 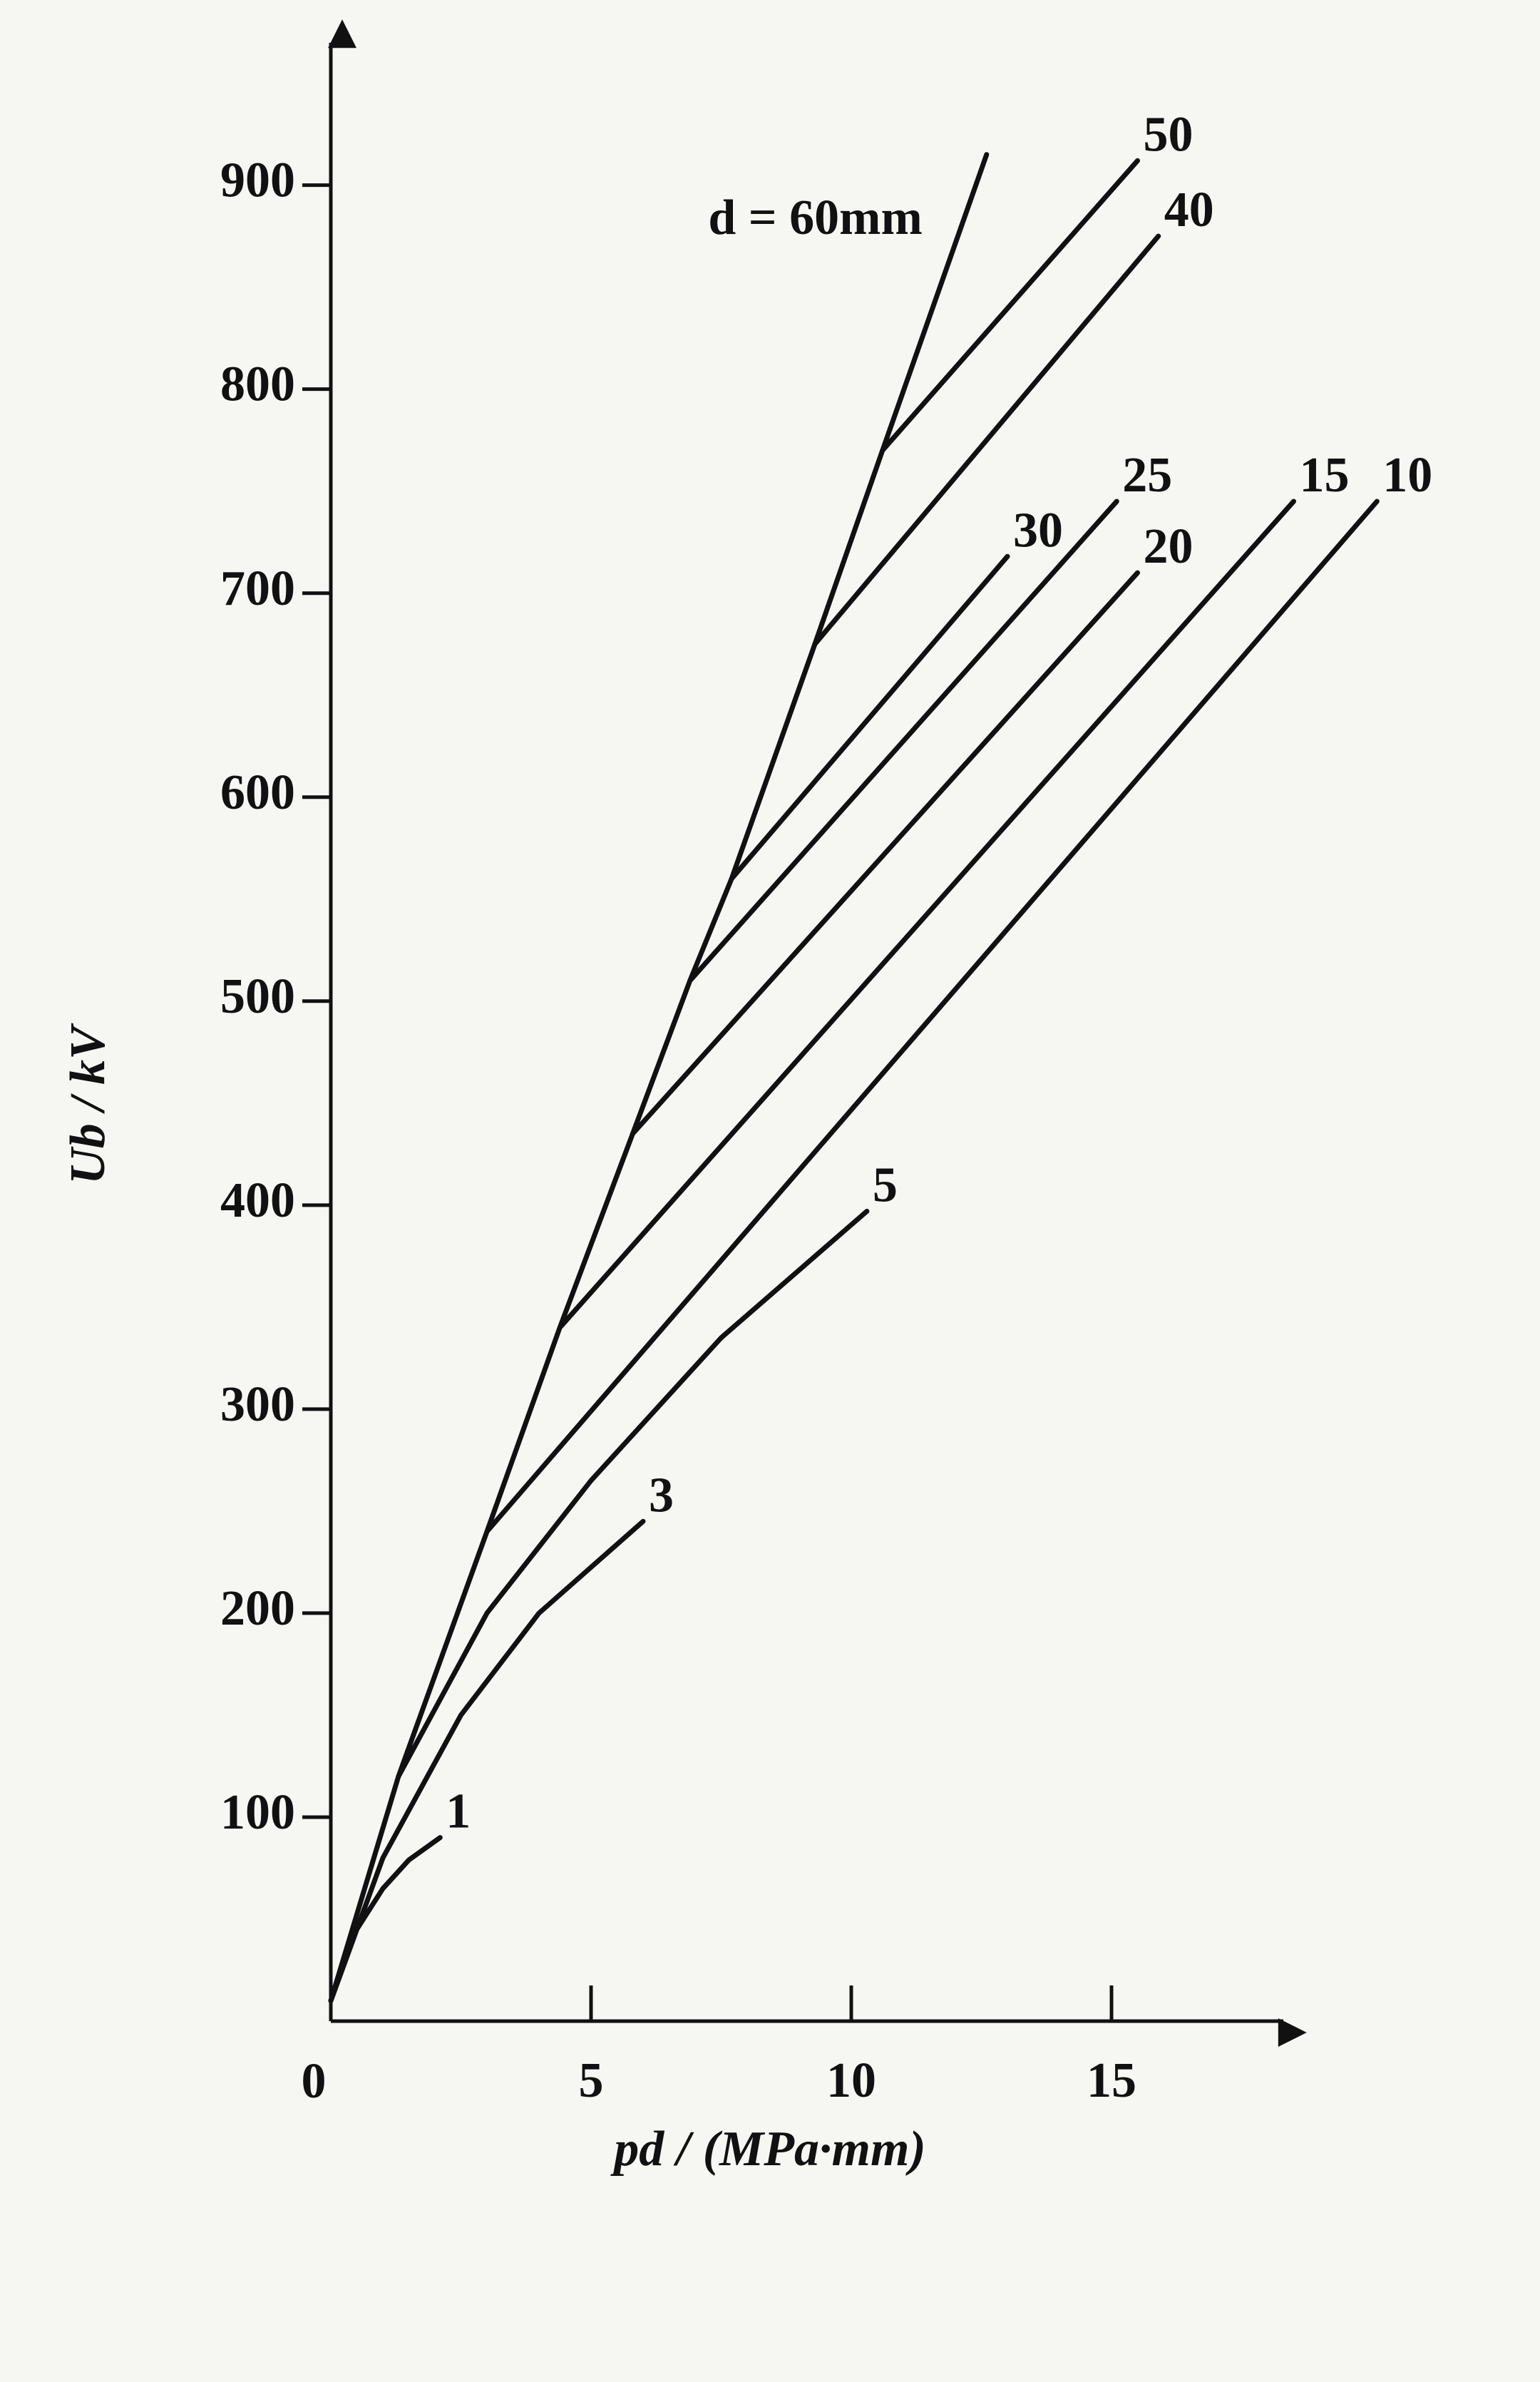 What do you see at coordinates (815, 217) in the screenshot?
I see `line-label: d = 60mm` at bounding box center [815, 217].